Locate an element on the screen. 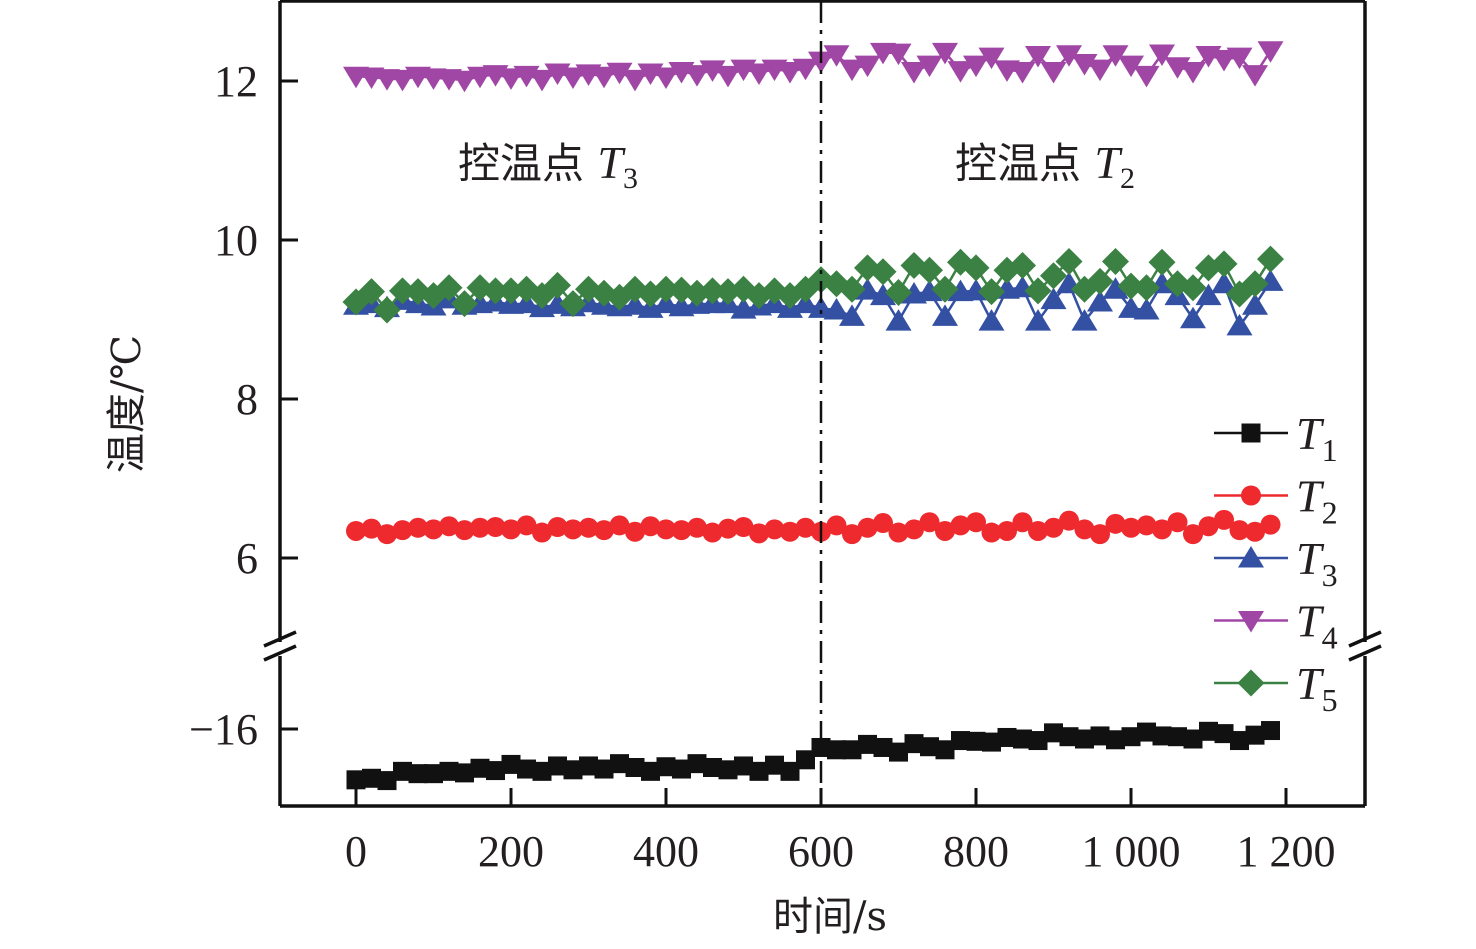 Image resolution: width=1476 pixels, height=949 pixels. legend-sub: 1 is located at coordinates (1330, 450).